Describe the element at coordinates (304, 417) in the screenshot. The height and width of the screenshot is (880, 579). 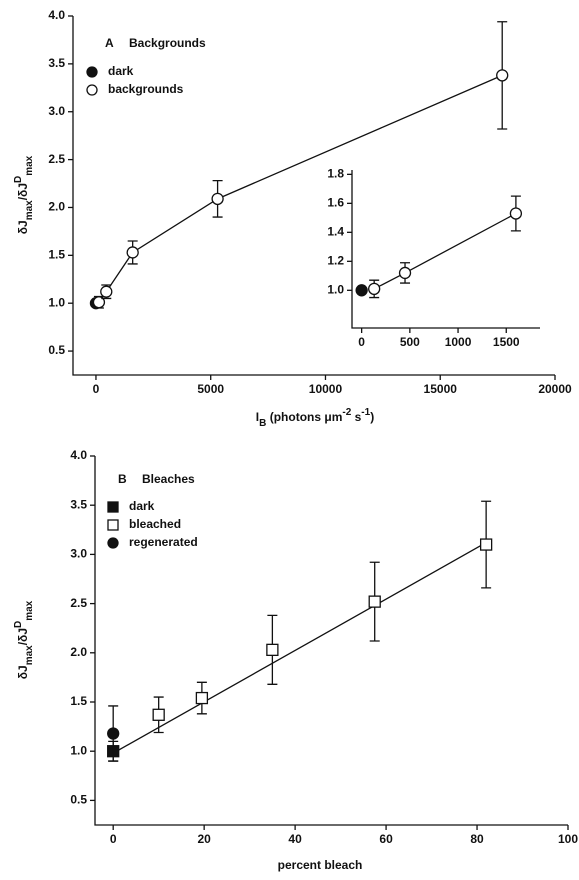
I see `axis-label-part: (photons μm` at that location.